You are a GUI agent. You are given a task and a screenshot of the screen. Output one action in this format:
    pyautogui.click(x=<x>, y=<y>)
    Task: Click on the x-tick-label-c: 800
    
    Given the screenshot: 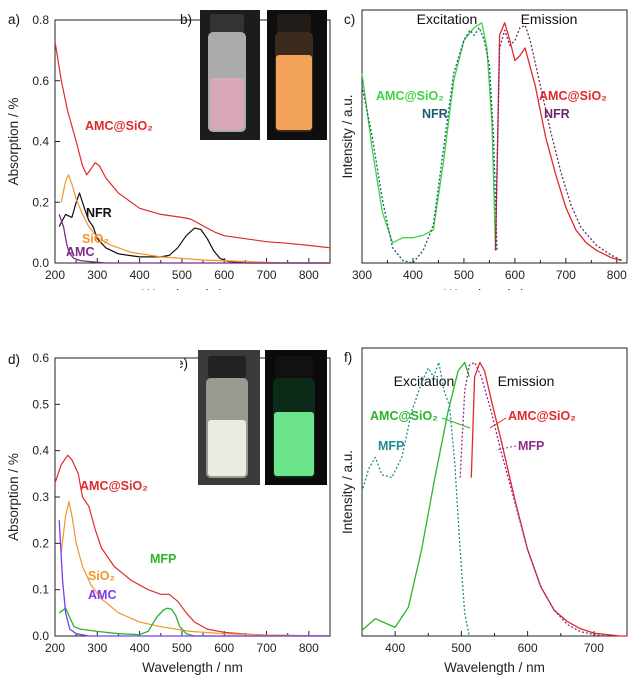 What is the action you would take?
    pyautogui.click(x=617, y=275)
    